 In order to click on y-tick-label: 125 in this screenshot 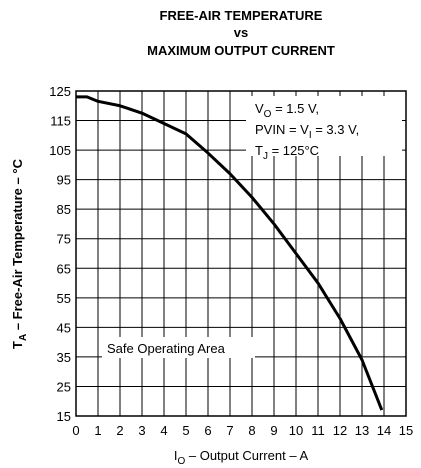, I will do `click(60, 91)`.